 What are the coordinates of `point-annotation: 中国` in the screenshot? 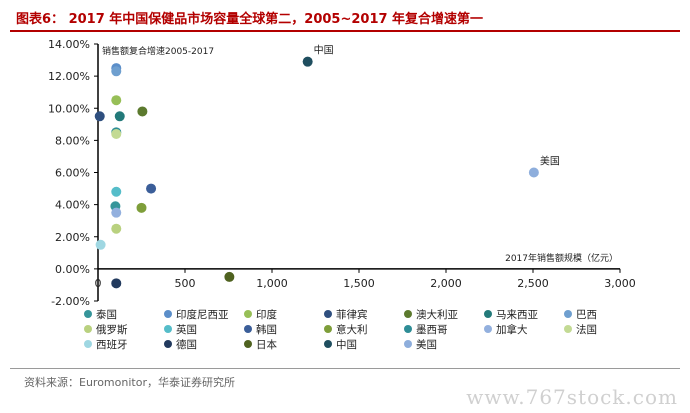 It's located at (324, 50).